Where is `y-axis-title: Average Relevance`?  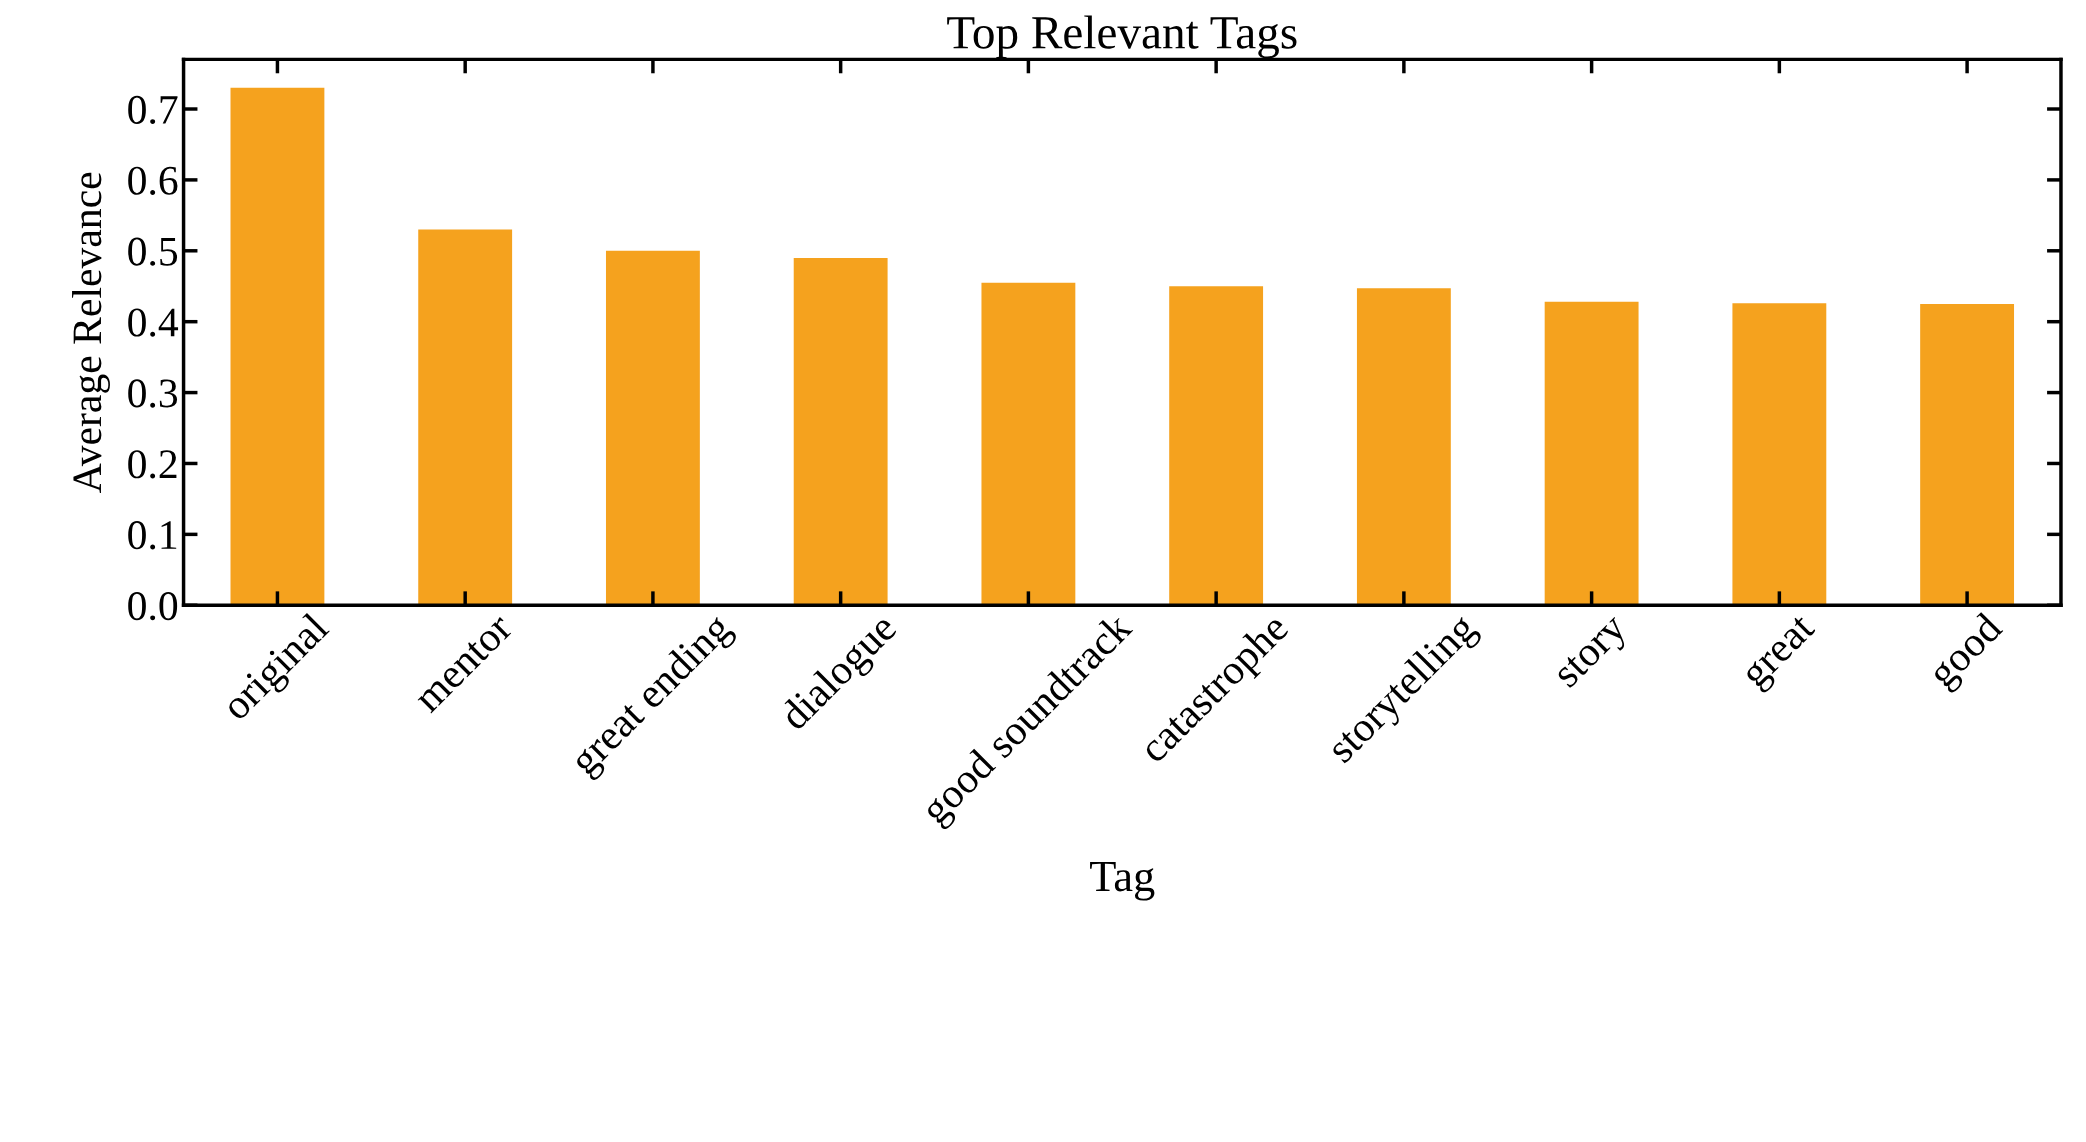 y-axis-title: Average Relevance is located at coordinates (91, 332).